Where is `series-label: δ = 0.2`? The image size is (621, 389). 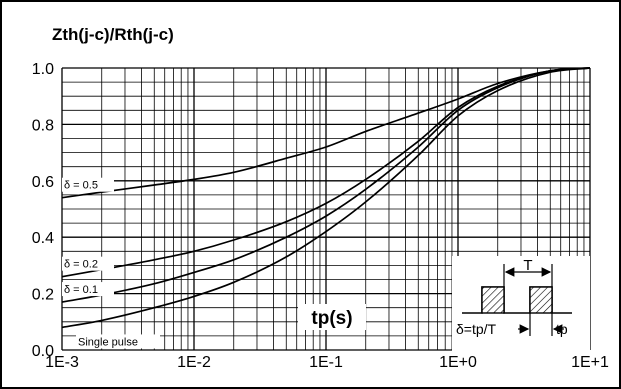
series-label: δ = 0.2 is located at coordinates (81, 265).